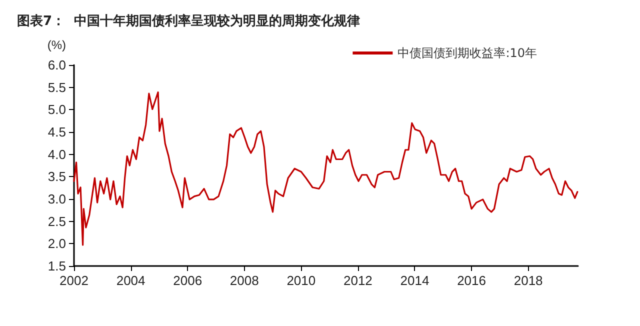 Image resolution: width=640 pixels, height=326 pixels. Describe the element at coordinates (357, 280) in the screenshot. I see `x-tick-label: 2012` at that location.